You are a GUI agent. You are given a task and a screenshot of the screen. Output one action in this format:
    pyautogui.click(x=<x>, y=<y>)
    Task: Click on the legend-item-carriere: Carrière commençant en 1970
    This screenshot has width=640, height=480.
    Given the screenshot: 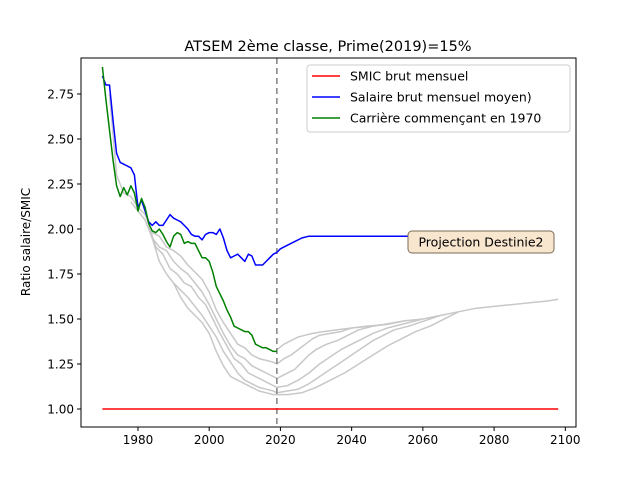 What is the action you would take?
    pyautogui.click(x=445, y=117)
    